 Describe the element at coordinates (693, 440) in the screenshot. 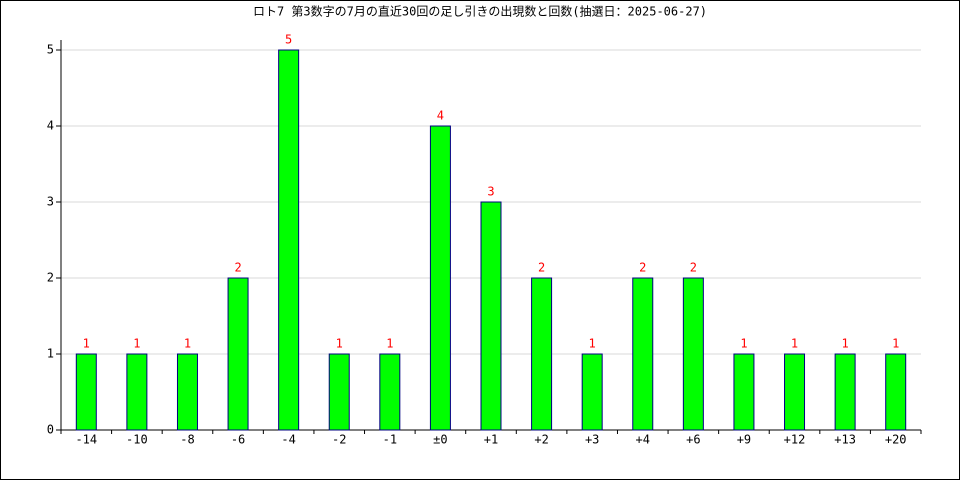

I see `x-tick-label: +6` at that location.